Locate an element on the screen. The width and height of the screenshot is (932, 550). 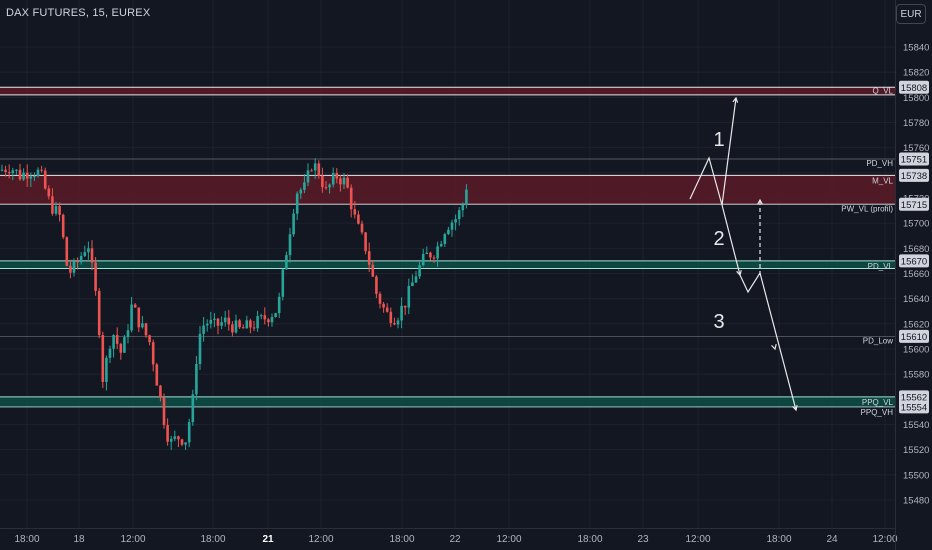
currency-button: EUR is located at coordinates (911, 14).